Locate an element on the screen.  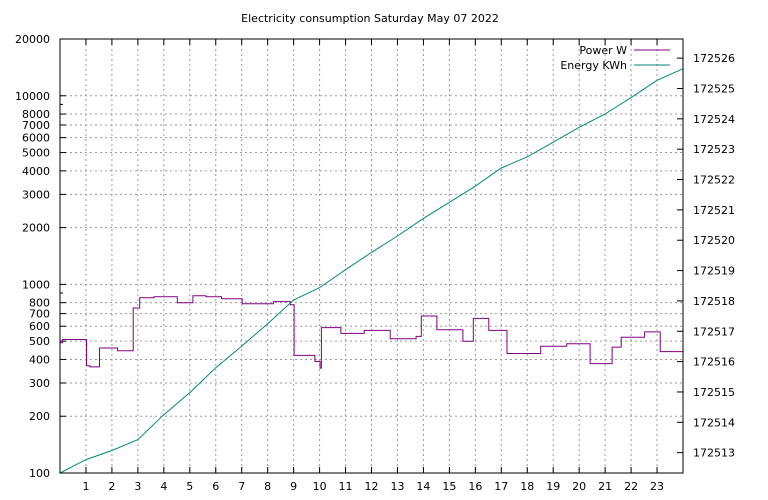
x-tick-label: 2 is located at coordinates (111, 486).